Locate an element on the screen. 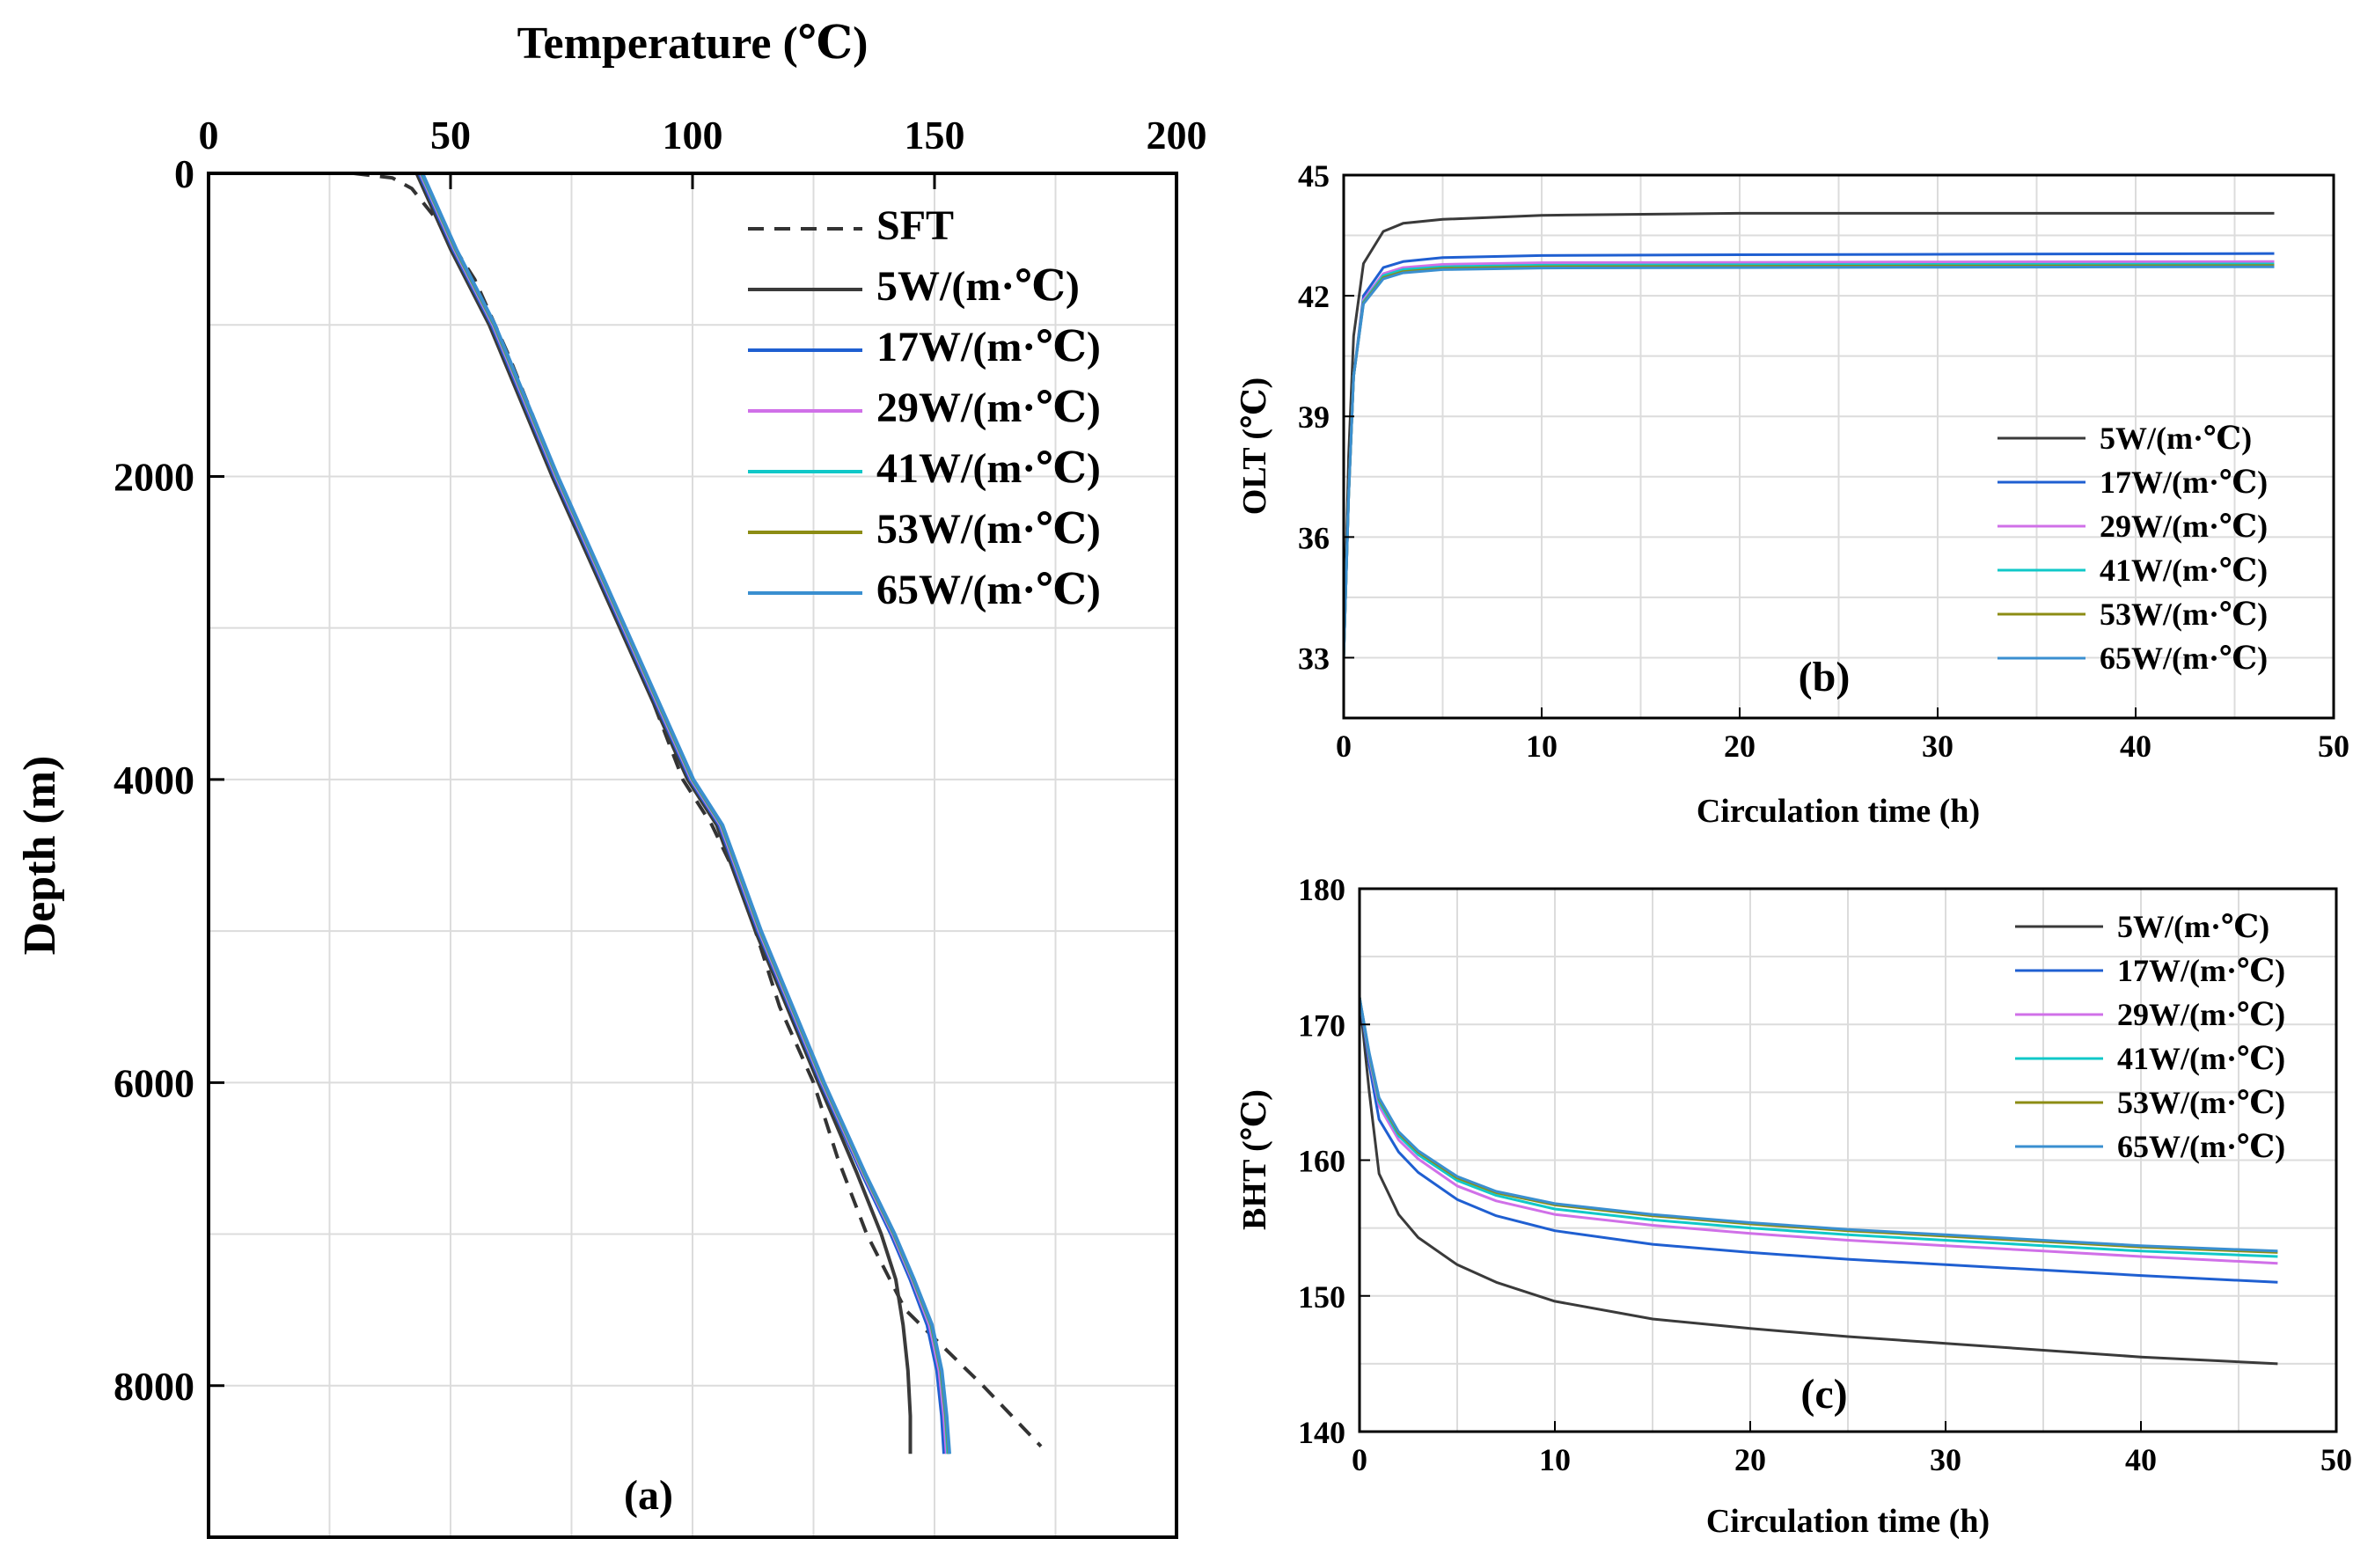 This screenshot has height=1568, width=2375. panel-c-xlabel: Circulation time (h) is located at coordinates (1848, 1521).